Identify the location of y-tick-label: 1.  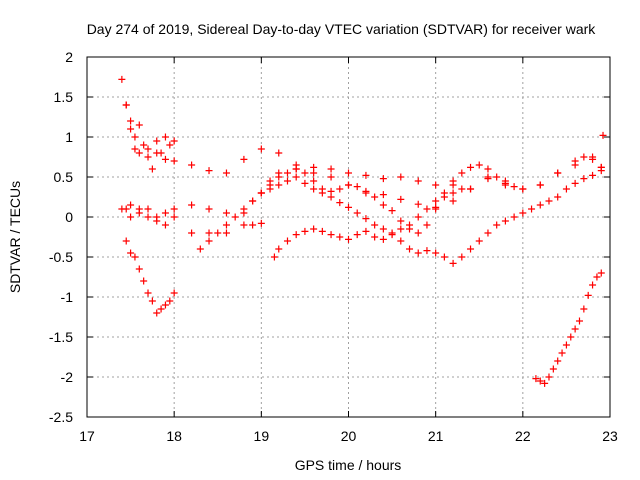
(69, 137).